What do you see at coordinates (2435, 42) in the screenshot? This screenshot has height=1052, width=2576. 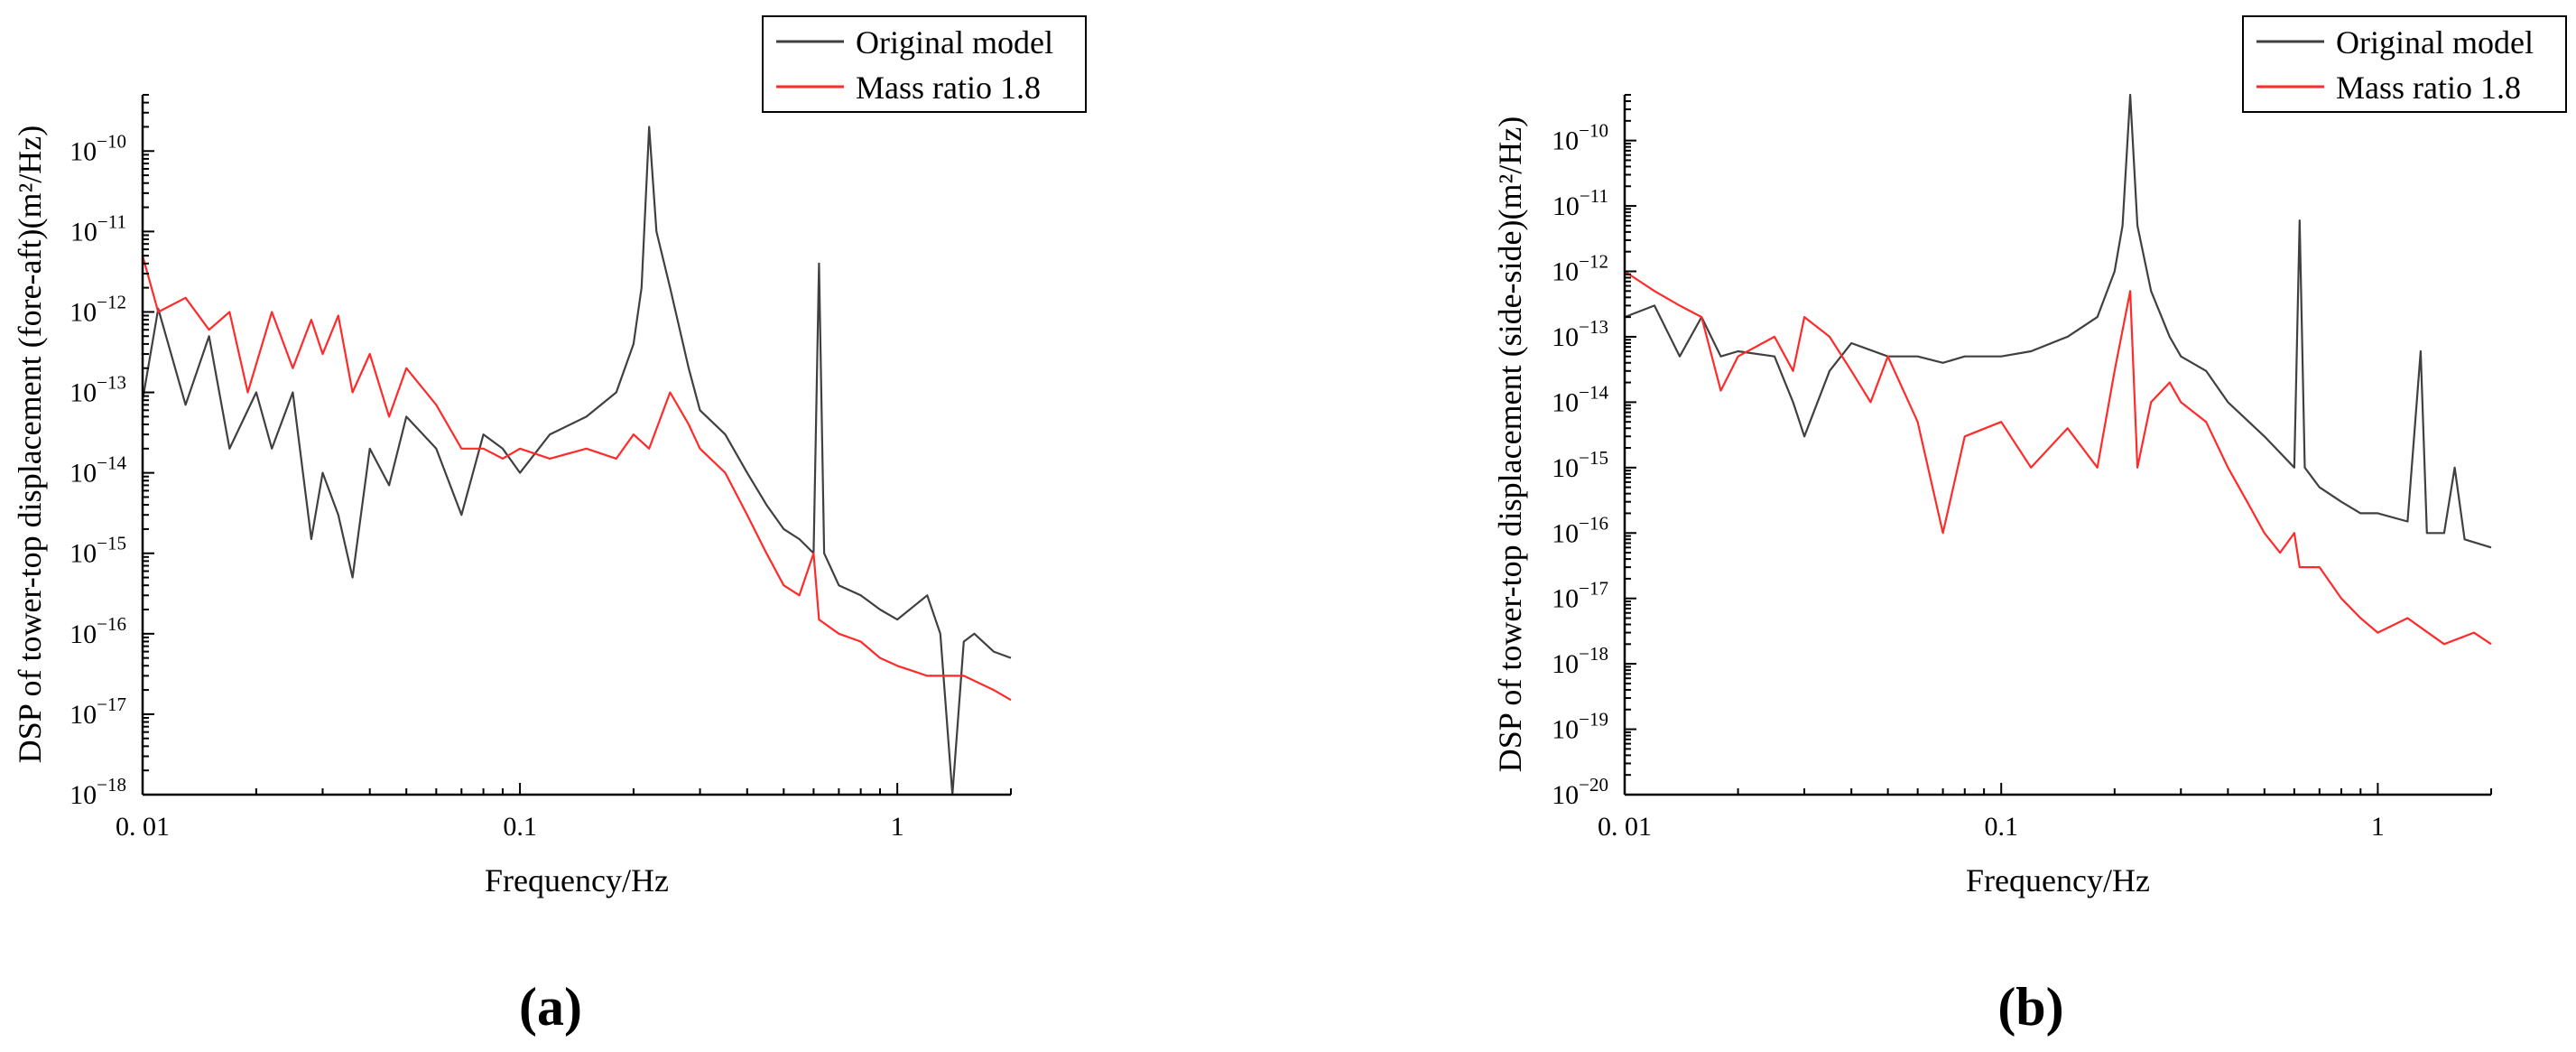 I see `legend-label-original-b: Original model` at bounding box center [2435, 42].